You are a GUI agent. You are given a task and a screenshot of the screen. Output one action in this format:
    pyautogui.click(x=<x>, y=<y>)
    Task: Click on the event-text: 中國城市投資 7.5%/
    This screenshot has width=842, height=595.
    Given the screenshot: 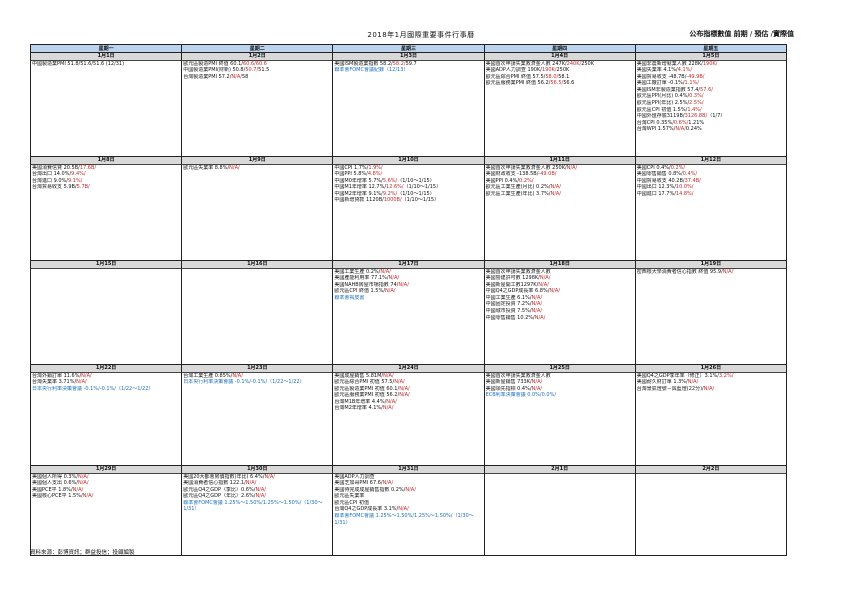 What is the action you would take?
    pyautogui.click(x=508, y=311)
    